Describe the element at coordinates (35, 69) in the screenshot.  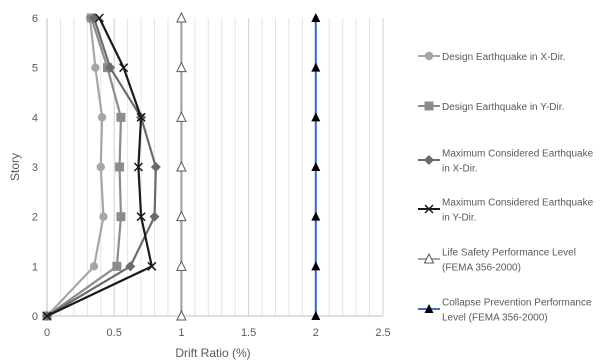
I see `y-tick-label: 5` at that location.